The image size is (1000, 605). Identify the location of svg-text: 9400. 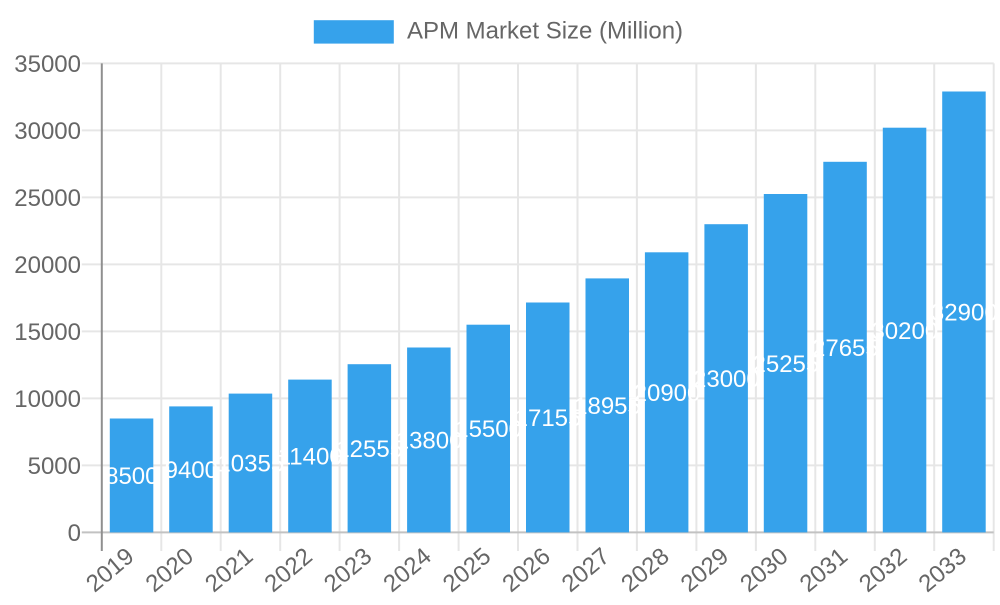
(191, 470).